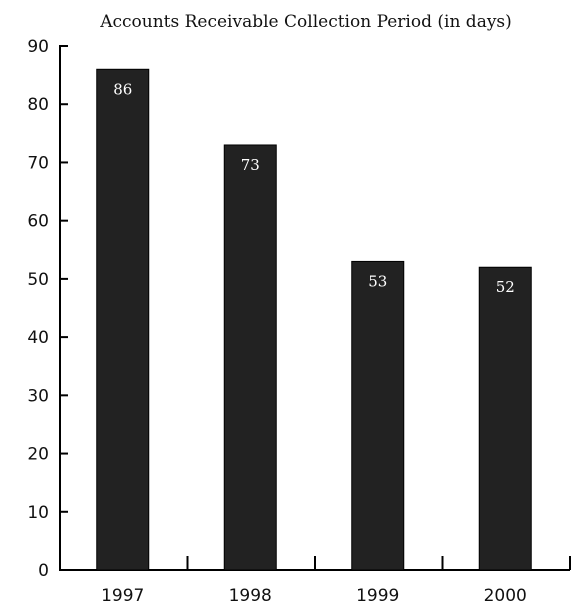  I want to click on bar-value-label: 52, so click(505, 287).